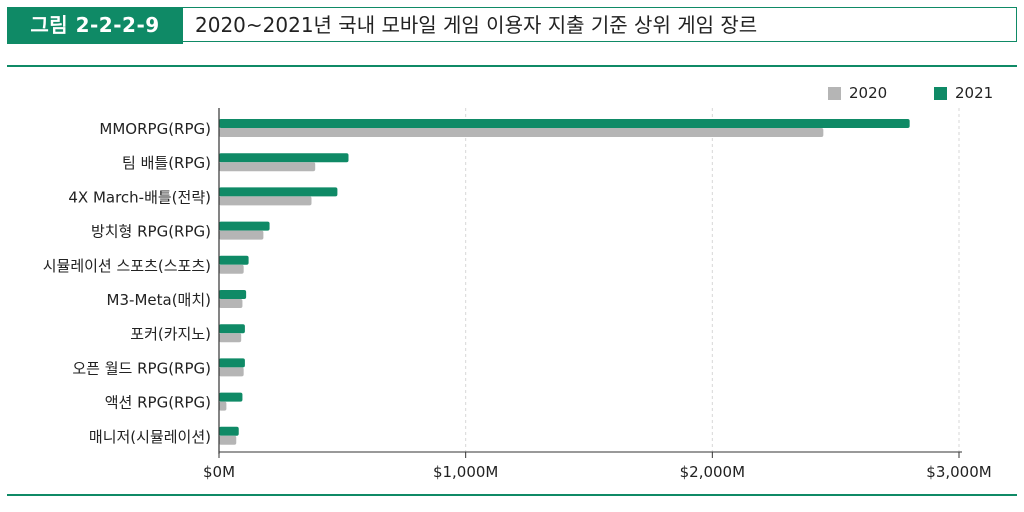  I want to click on category-label: MMORPG(RPG), so click(155, 129).